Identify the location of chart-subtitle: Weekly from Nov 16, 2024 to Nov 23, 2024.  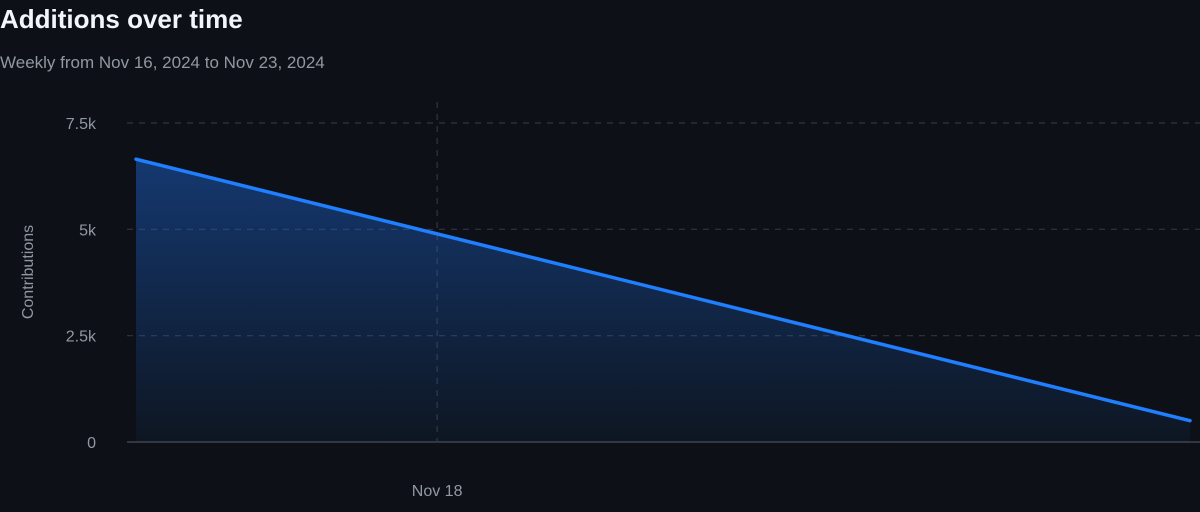
(162, 62).